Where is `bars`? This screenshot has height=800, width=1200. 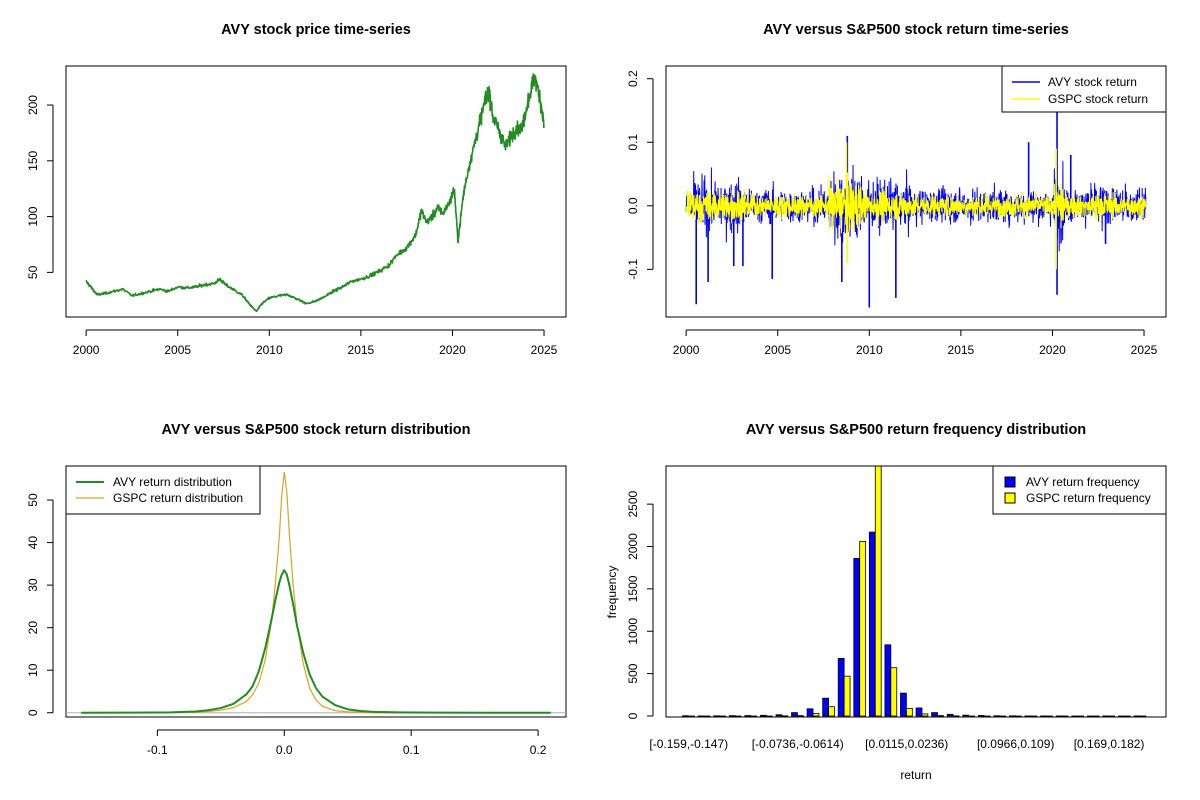
bars is located at coordinates (914, 591).